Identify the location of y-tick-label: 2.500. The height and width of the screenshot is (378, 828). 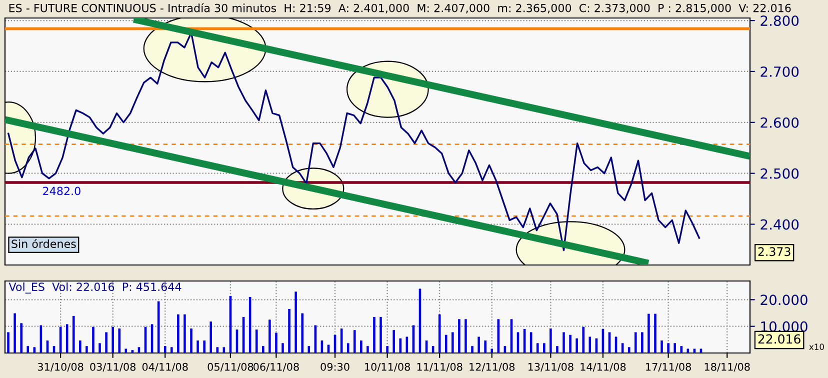
(779, 173).